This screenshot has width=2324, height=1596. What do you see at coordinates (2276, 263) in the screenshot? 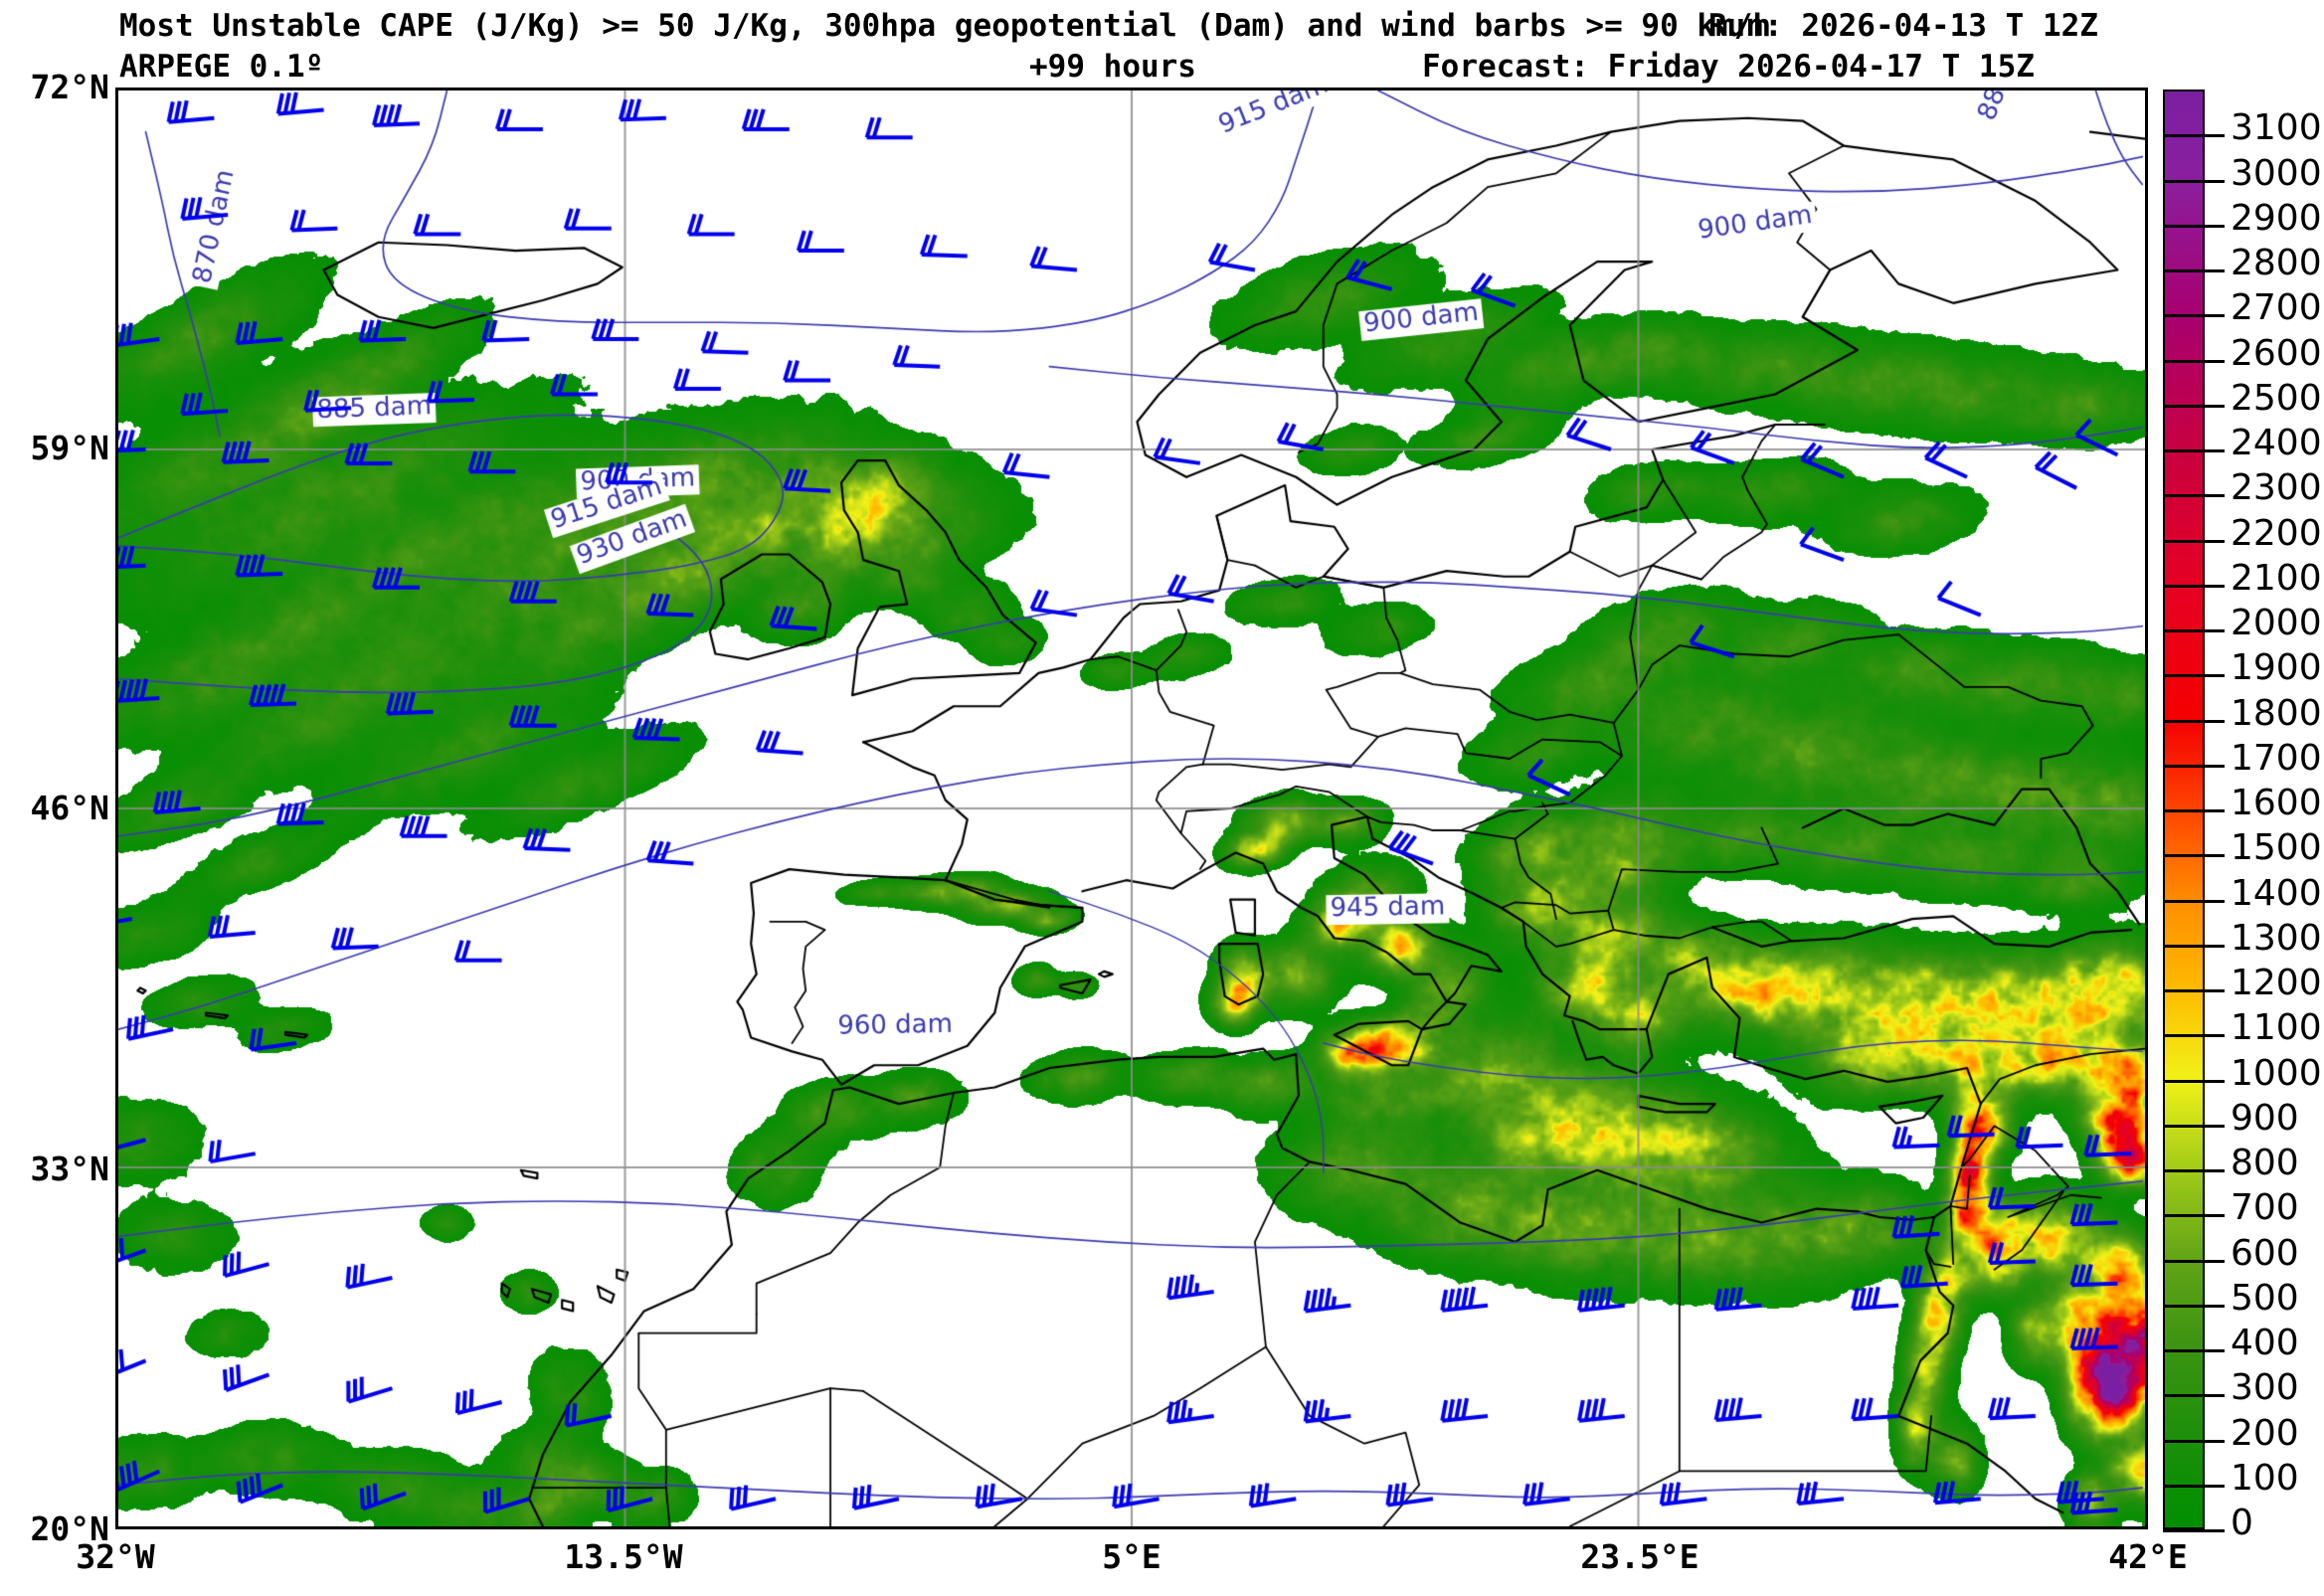
I see `colorbar-tick-label: 2800` at bounding box center [2276, 263].